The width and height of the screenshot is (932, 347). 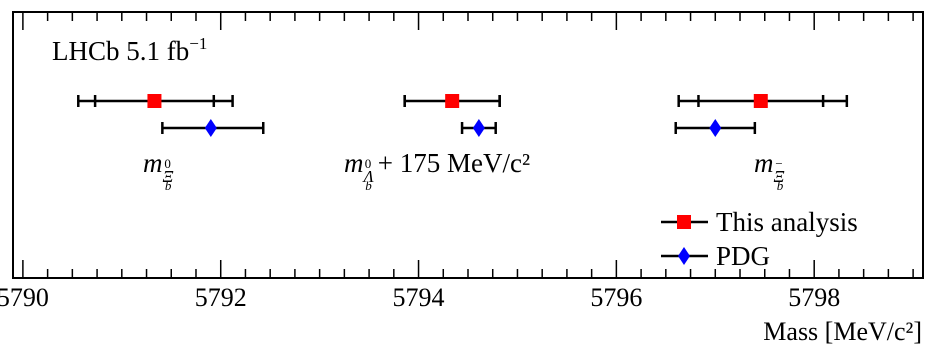 I want to click on group-label-xibm: mΞ− b, so click(x=769, y=170).